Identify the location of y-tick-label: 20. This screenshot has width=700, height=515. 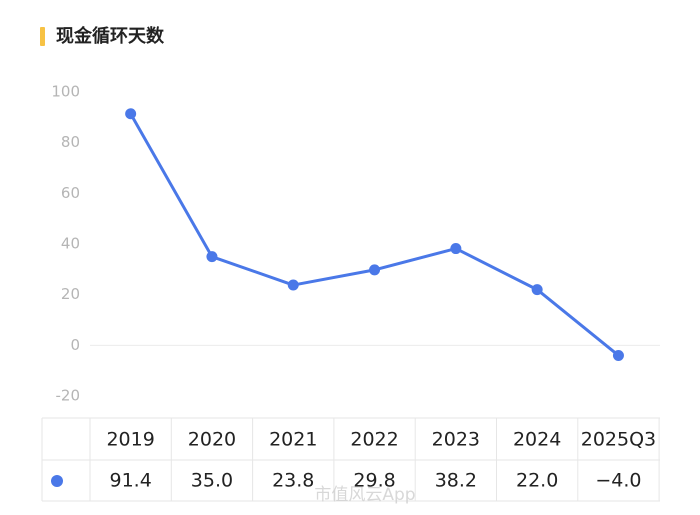
(70, 294).